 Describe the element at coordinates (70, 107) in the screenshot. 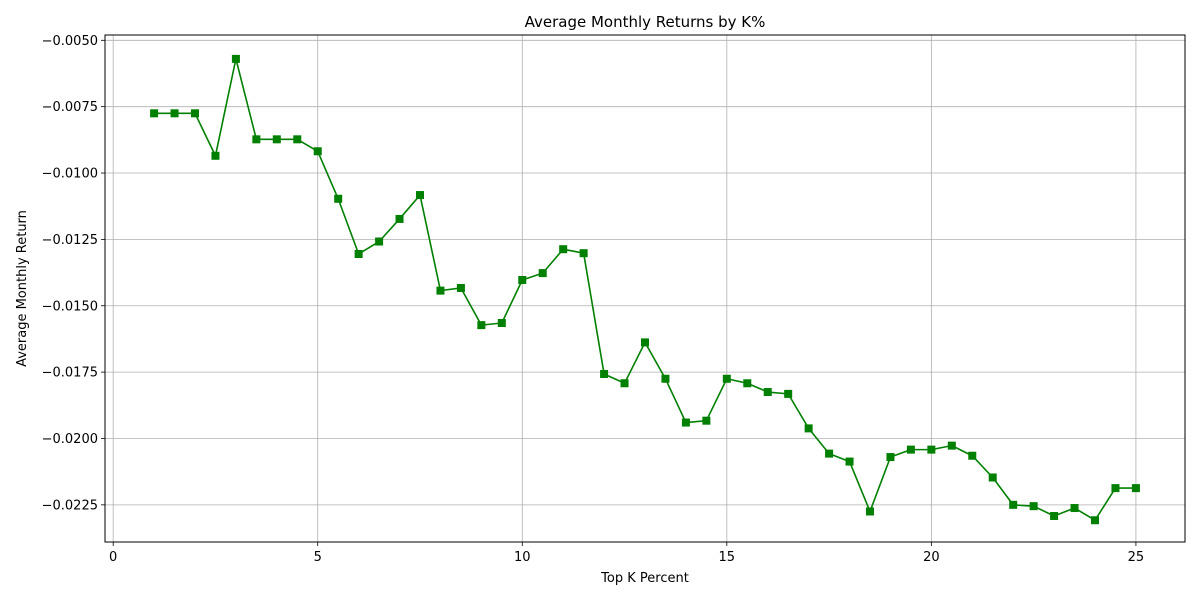

I see `y-tick-label: −0.0075` at that location.